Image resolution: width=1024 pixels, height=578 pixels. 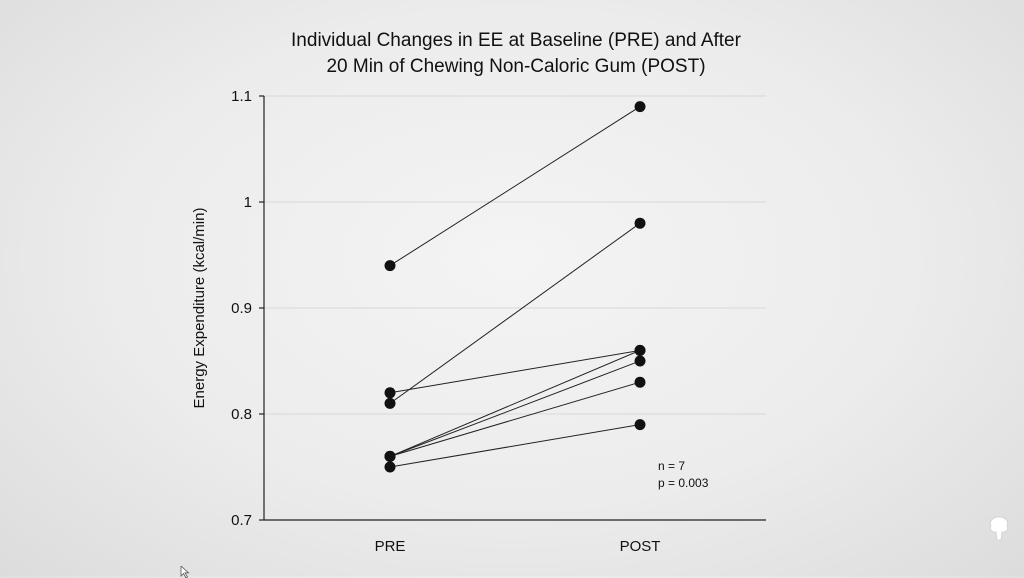 What do you see at coordinates (241, 96) in the screenshot?
I see `y-tick-label: 1.1` at bounding box center [241, 96].